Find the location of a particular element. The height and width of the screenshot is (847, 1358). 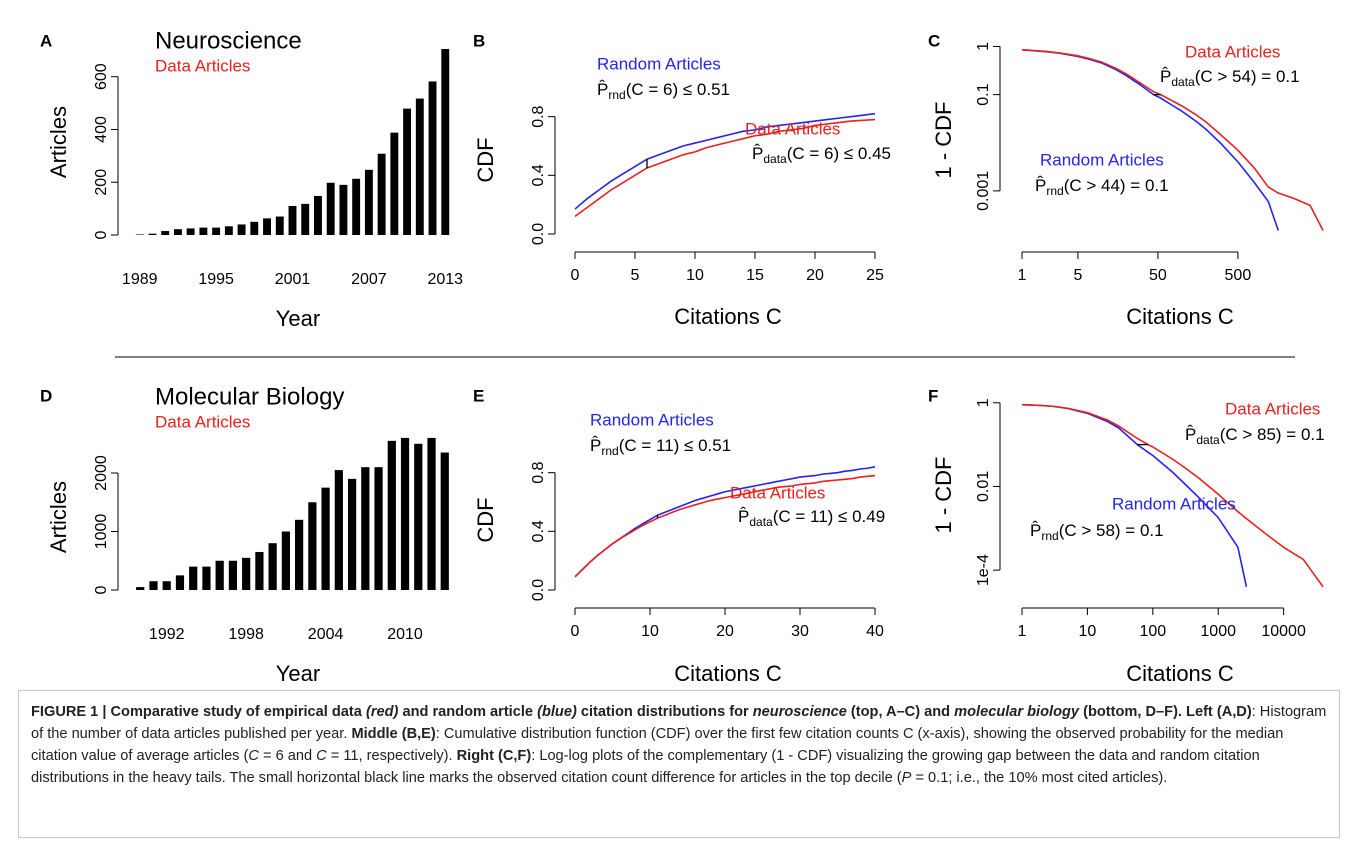

x-tick-label: 2007 is located at coordinates (369, 279).